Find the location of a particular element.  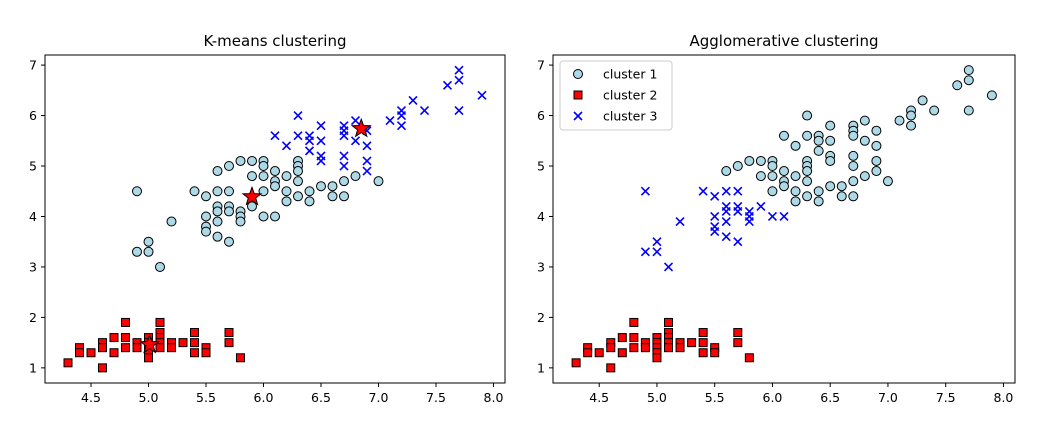

x-tick-label: 8.0 is located at coordinates (494, 397).